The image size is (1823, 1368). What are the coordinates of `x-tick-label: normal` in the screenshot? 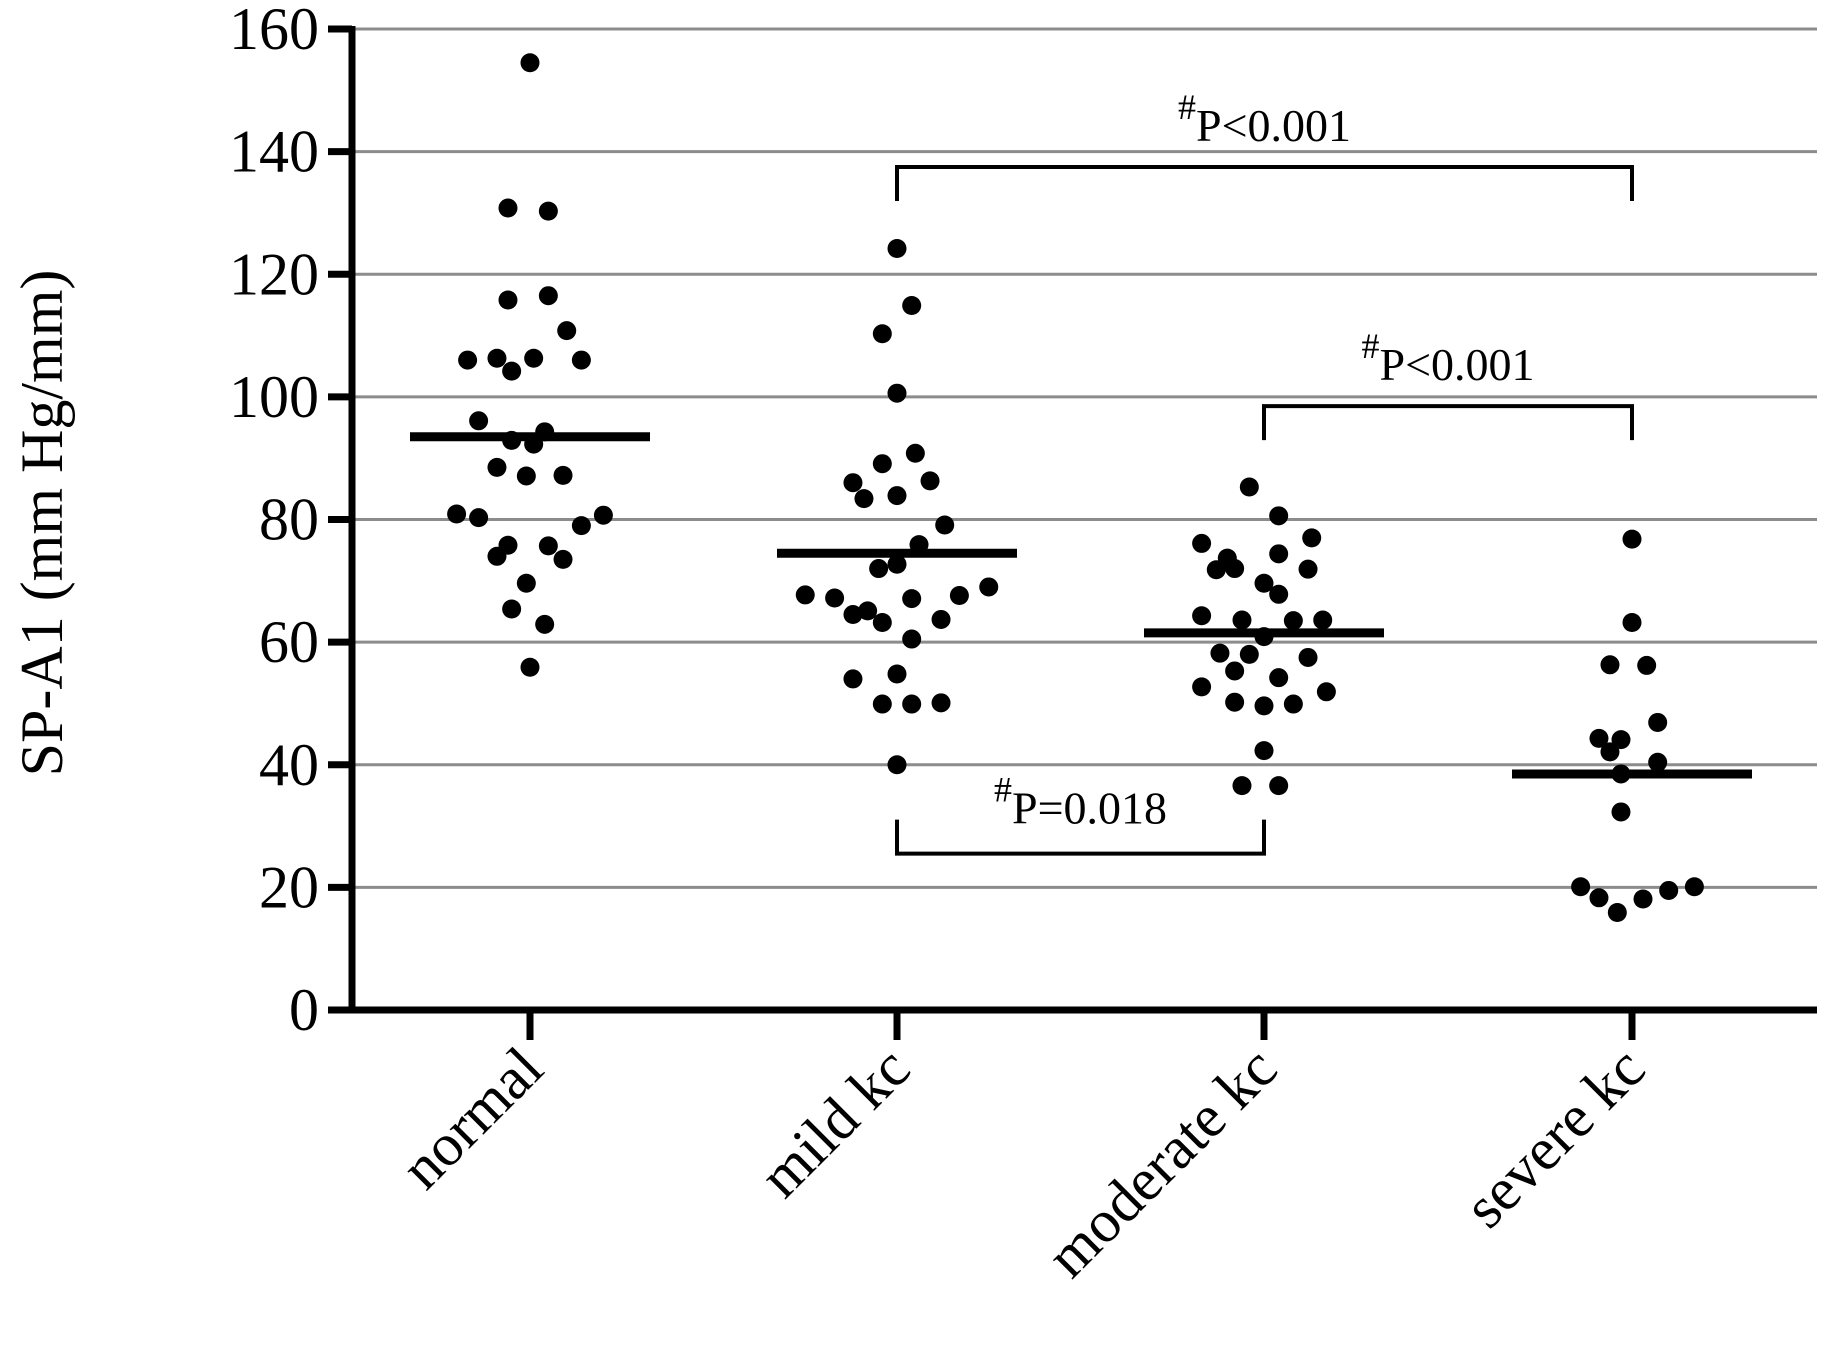 It's located at (471, 1118).